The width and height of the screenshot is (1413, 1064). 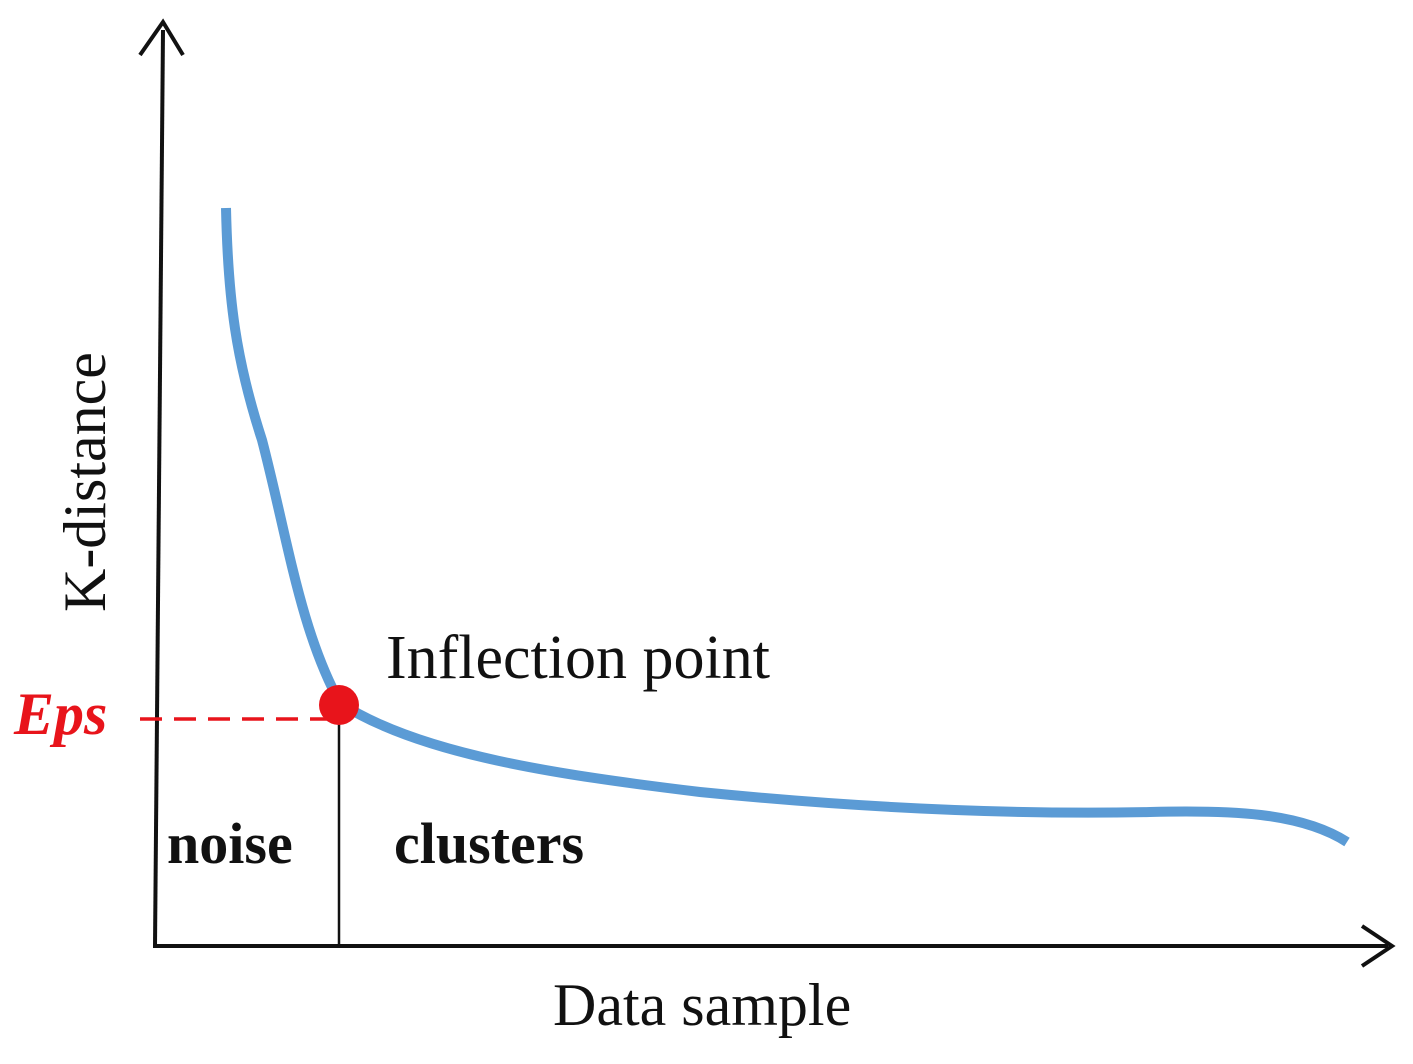 What do you see at coordinates (85, 482) in the screenshot?
I see `y-axis-title: K-distance` at bounding box center [85, 482].